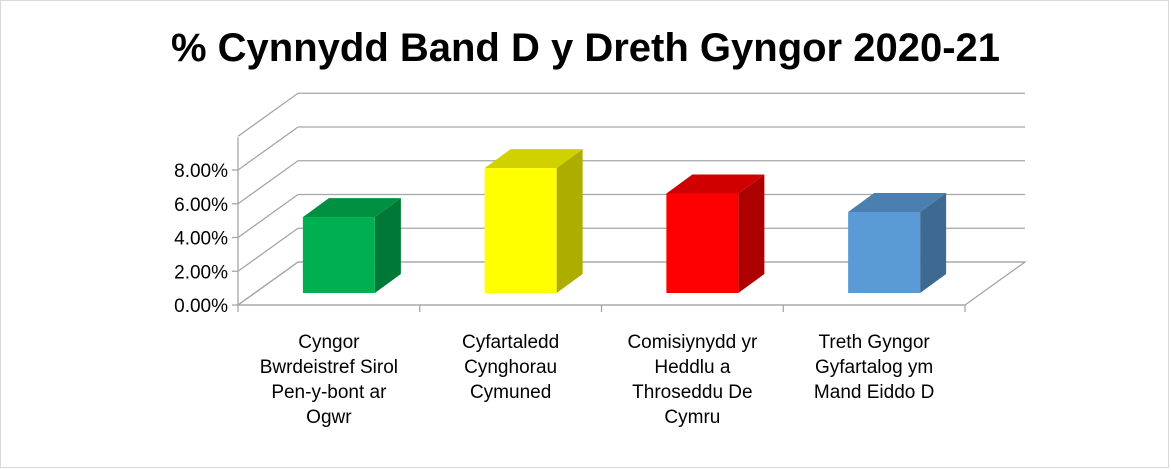 This screenshot has width=1171, height=470. Describe the element at coordinates (875, 342) in the screenshot. I see `x-category-label-line: Treth Gyngor` at that location.